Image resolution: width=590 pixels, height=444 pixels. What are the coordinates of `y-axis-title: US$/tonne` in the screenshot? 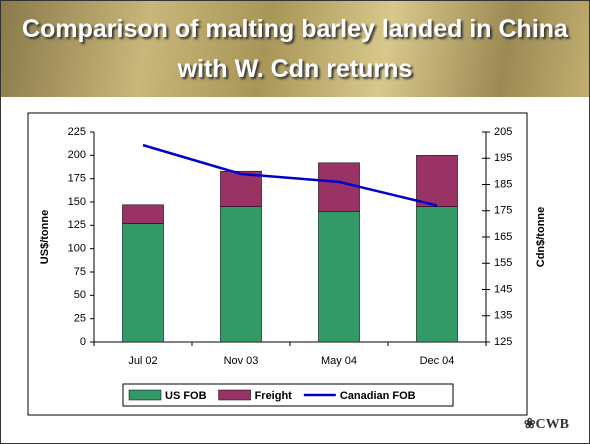 It's located at (45, 237).